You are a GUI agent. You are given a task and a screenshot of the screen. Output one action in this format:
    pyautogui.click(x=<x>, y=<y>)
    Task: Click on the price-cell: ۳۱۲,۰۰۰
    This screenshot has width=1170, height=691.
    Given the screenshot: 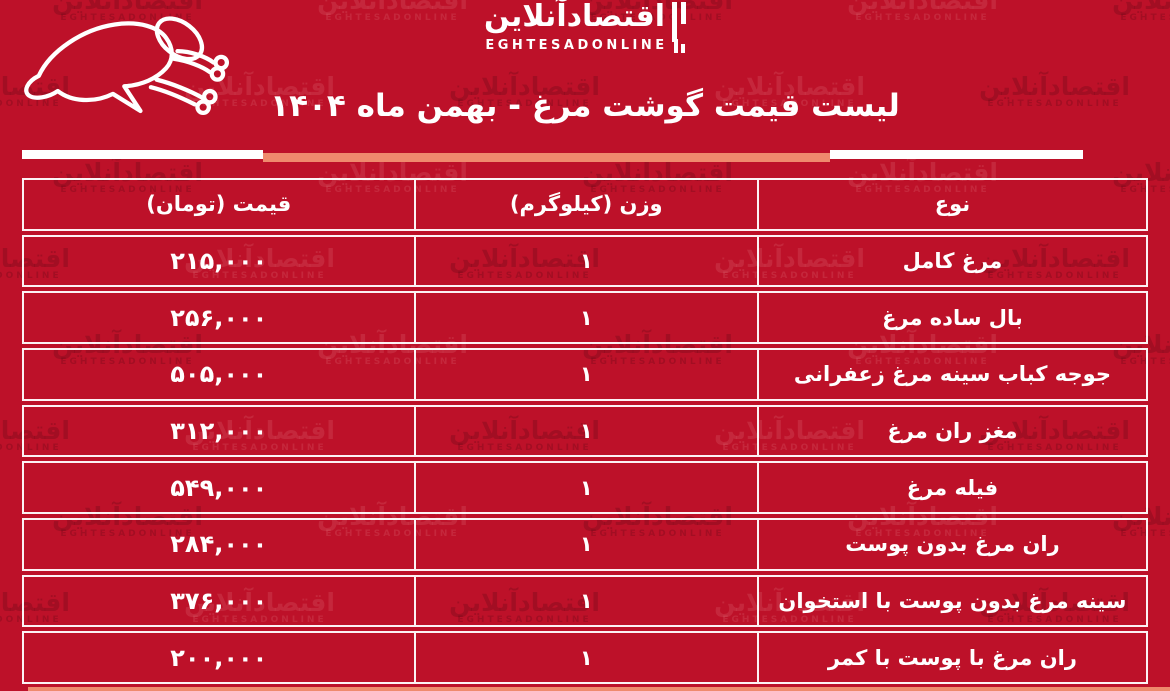 What is the action you would take?
    pyautogui.click(x=220, y=431)
    